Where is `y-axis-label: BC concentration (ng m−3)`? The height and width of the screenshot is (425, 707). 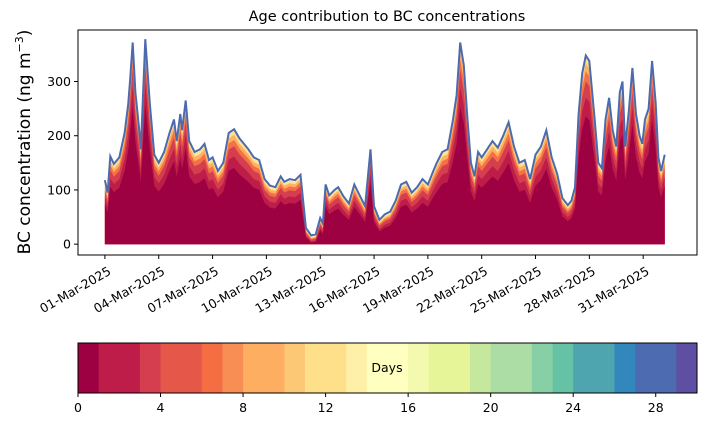
y-axis-label: BC concentration (ng m−3) is located at coordinates (24, 142).